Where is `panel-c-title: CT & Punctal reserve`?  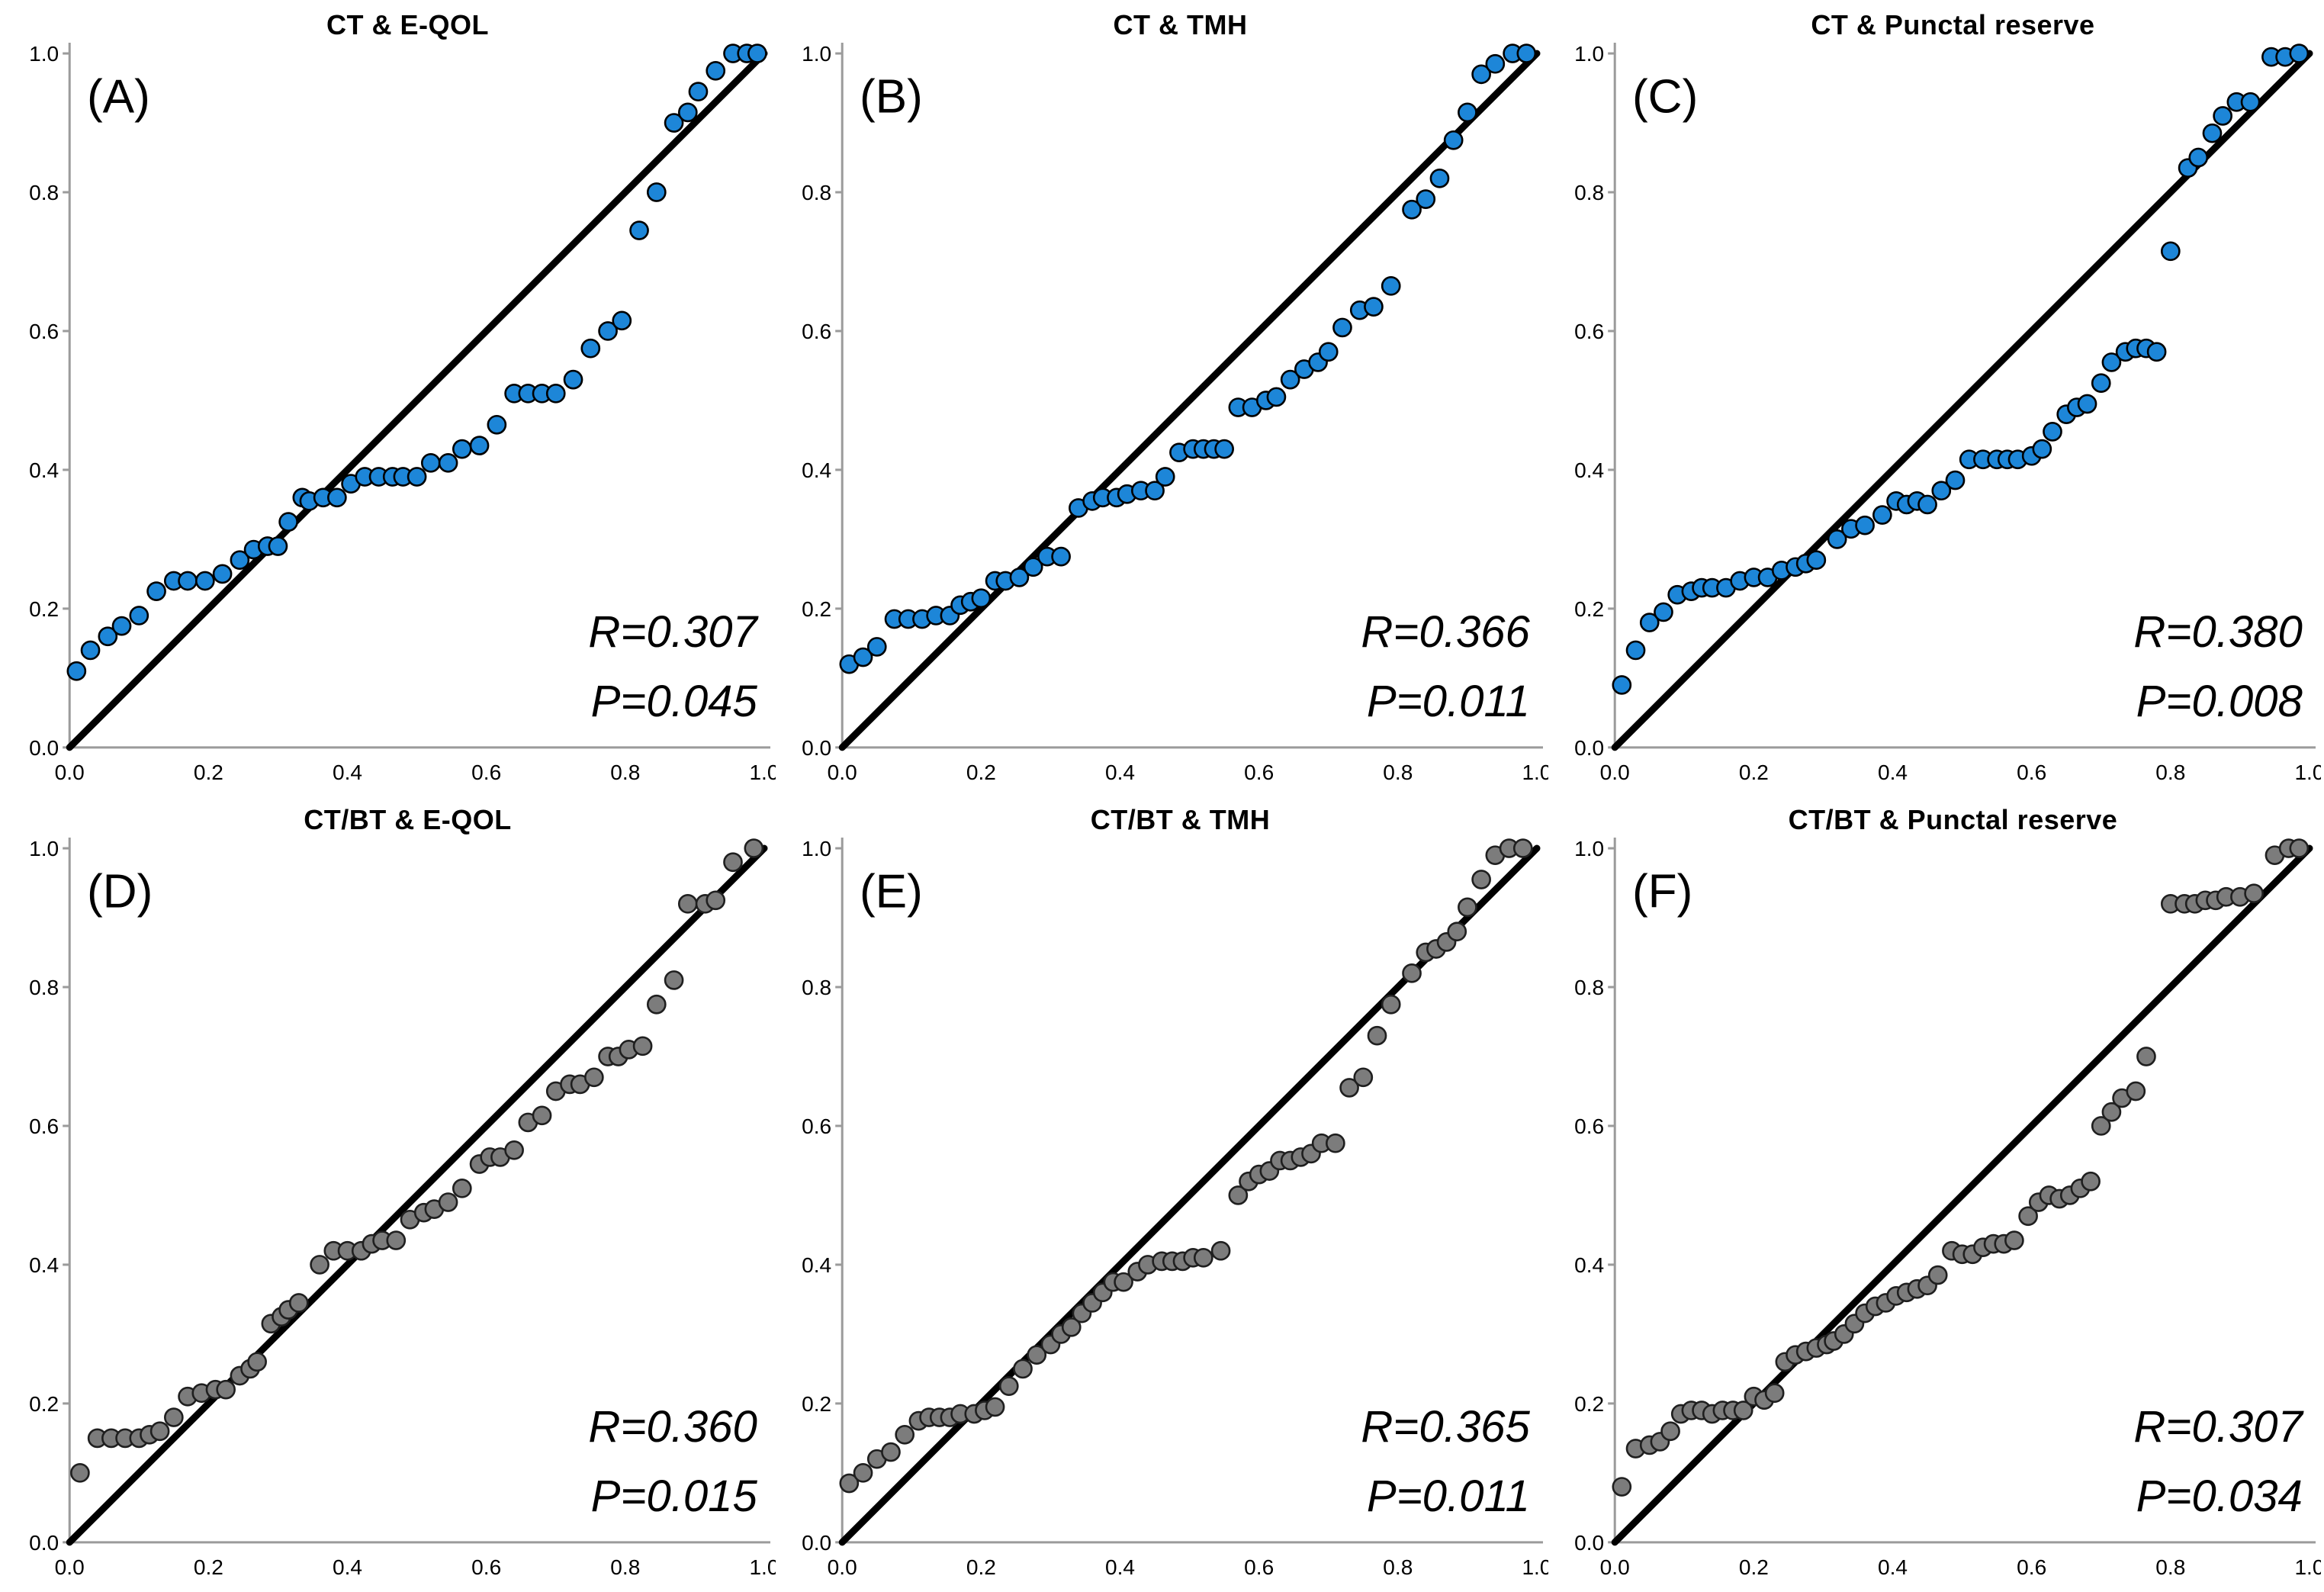
panel-c-title: CT & Punctal reserve is located at coordinates (1953, 25).